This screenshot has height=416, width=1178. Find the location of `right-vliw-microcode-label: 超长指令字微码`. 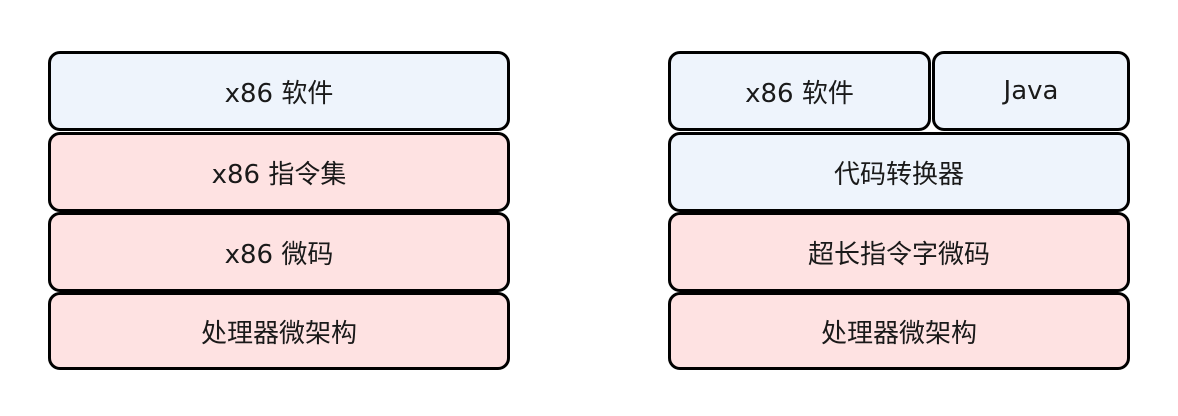

right-vliw-microcode-label: 超长指令字微码 is located at coordinates (898, 254).